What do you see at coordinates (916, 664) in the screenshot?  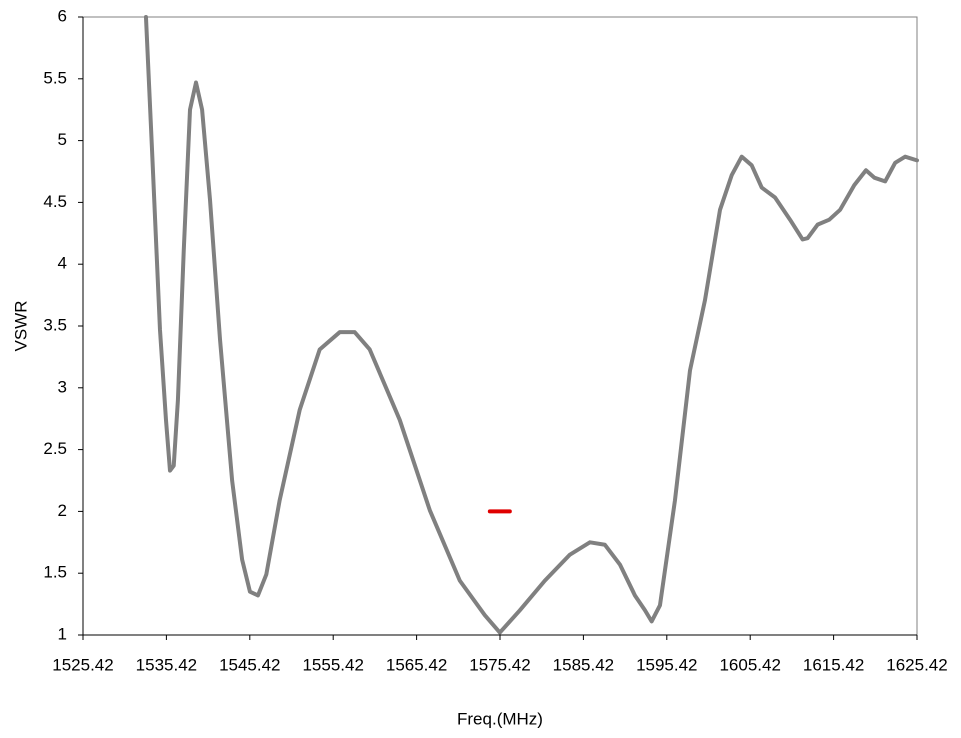 I see `x-tick-label: 1625.42` at bounding box center [916, 664].